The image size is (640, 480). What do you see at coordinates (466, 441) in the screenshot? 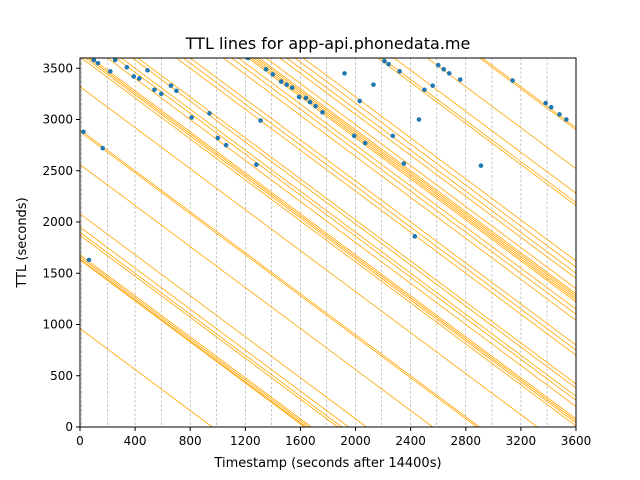
I see `x-tick-label: 2800` at bounding box center [466, 441].